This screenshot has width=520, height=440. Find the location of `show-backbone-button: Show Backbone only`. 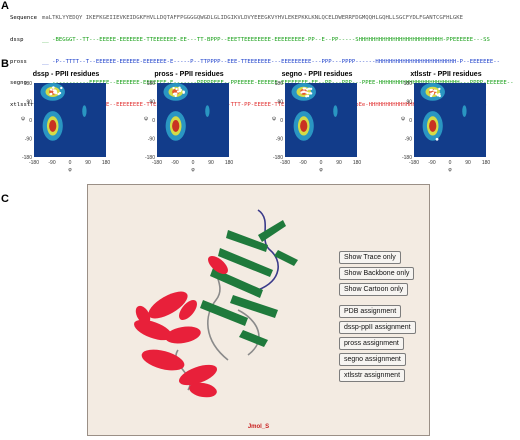

show-backbone-button: Show Backbone only is located at coordinates (376, 273).